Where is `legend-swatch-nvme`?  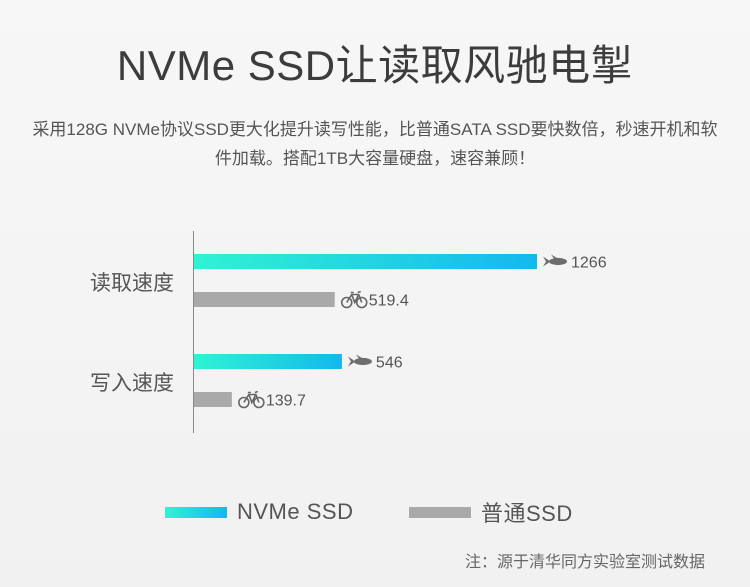
legend-swatch-nvme is located at coordinates (196, 512).